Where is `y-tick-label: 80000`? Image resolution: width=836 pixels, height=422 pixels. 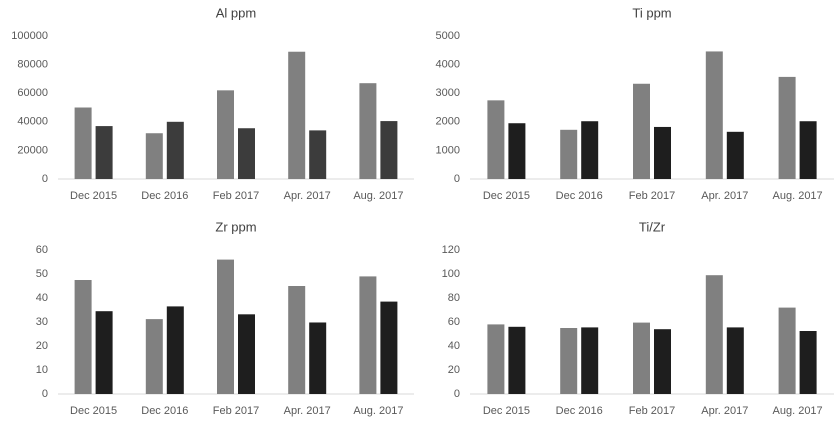 y-tick-label: 80000 is located at coordinates (32, 65).